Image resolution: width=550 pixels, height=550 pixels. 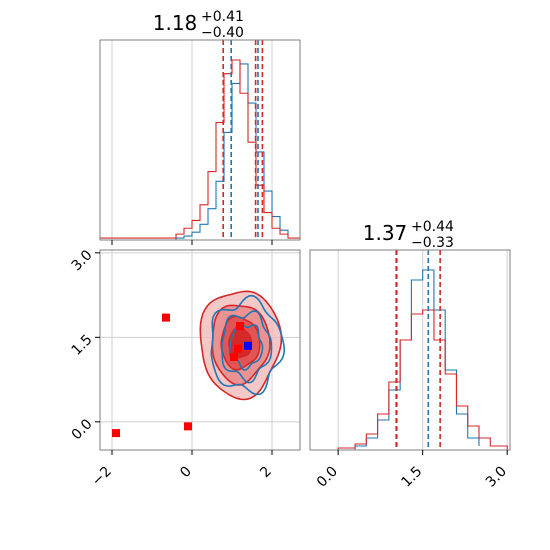 What do you see at coordinates (186, 473) in the screenshot?
I see `x-tick-label: 0` at bounding box center [186, 473].